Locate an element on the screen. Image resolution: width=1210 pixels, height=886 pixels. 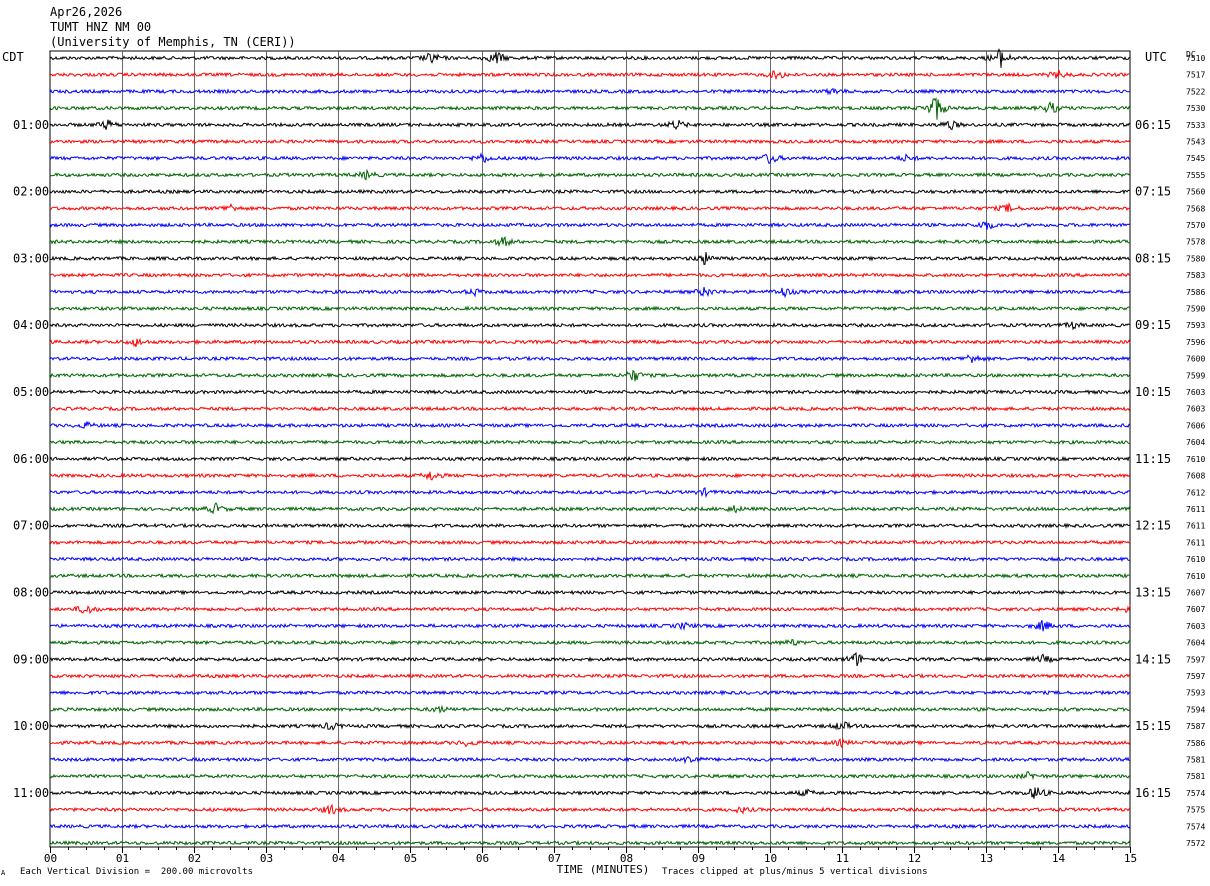
x-tick-label: 05 is located at coordinates (410, 858).